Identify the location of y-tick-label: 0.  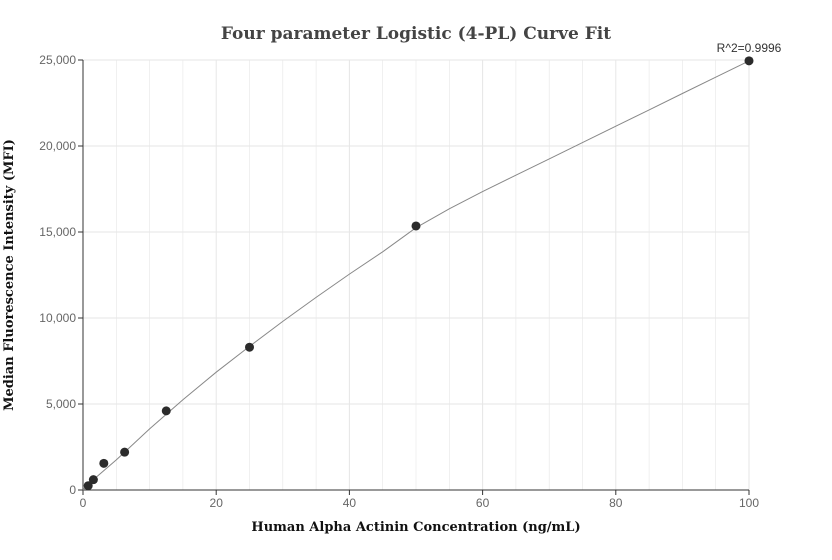
(72, 490).